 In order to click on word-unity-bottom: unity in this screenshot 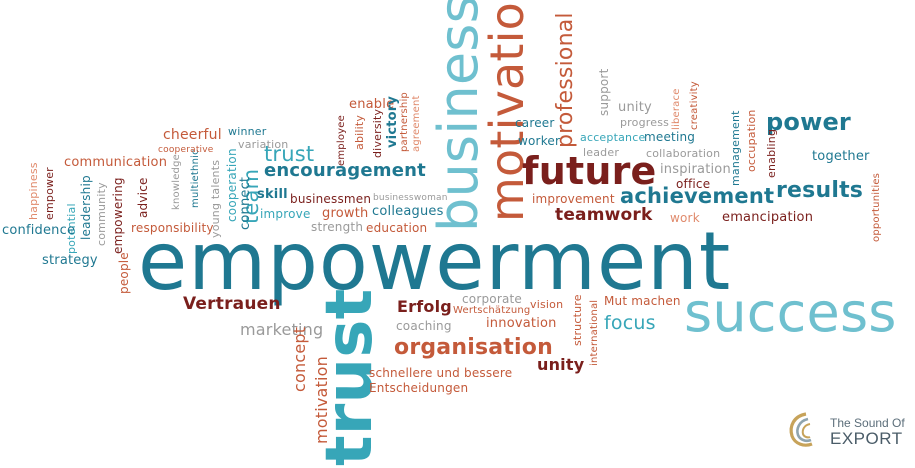, I will do `click(561, 364)`.